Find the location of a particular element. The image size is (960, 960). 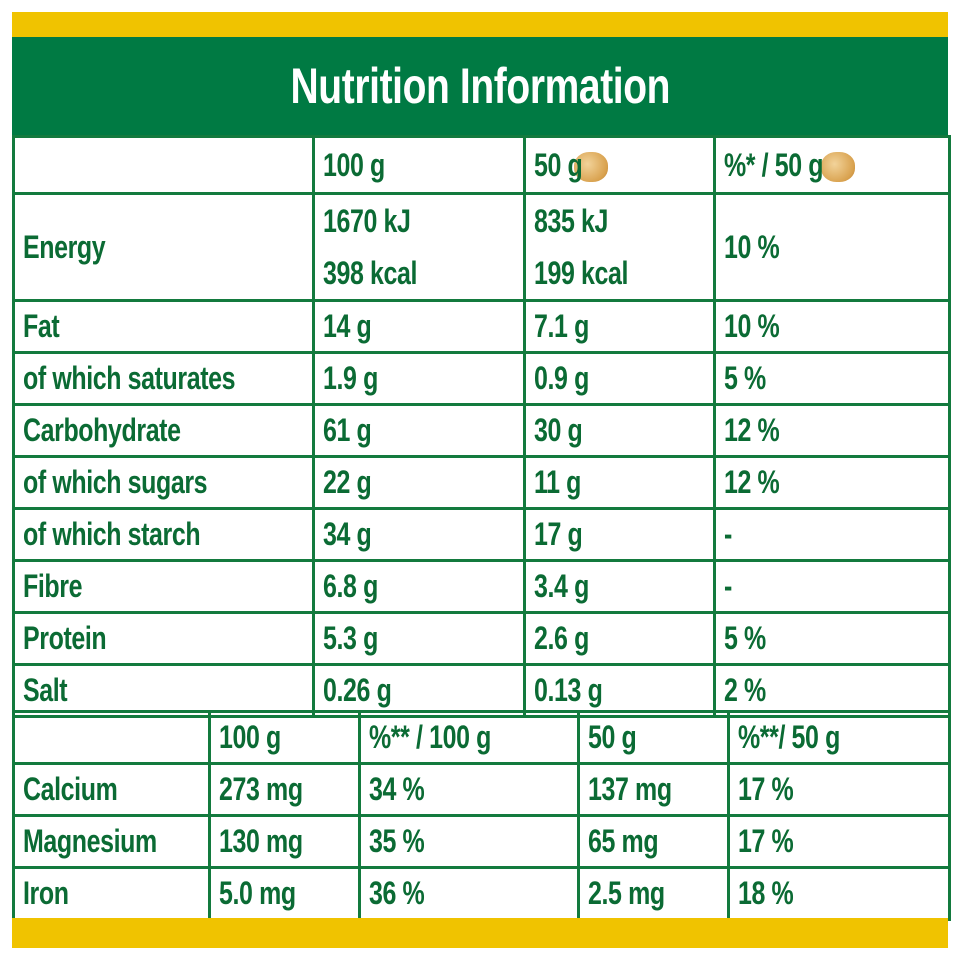

cell-text: of which starch is located at coordinates (112, 534).